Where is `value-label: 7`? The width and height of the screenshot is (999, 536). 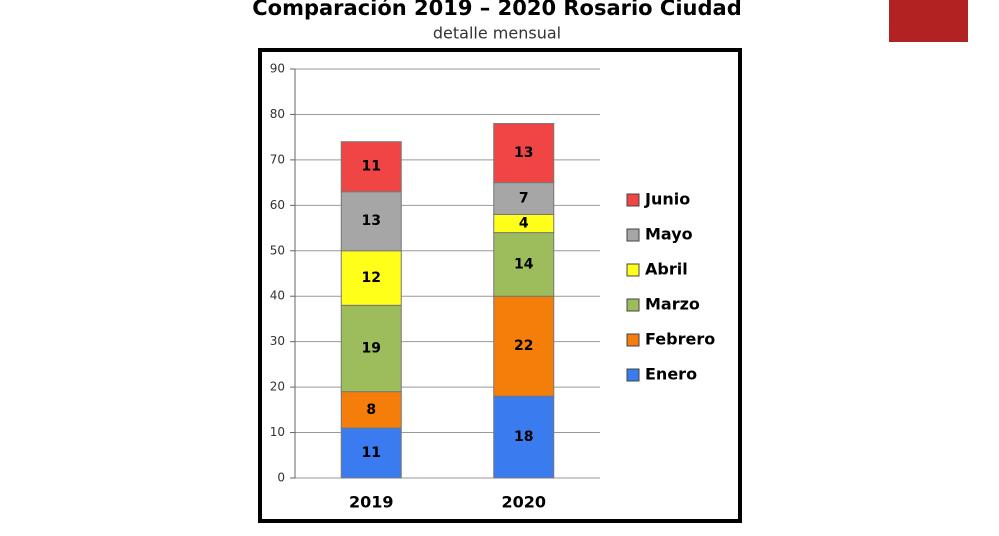
value-label: 7 is located at coordinates (524, 199).